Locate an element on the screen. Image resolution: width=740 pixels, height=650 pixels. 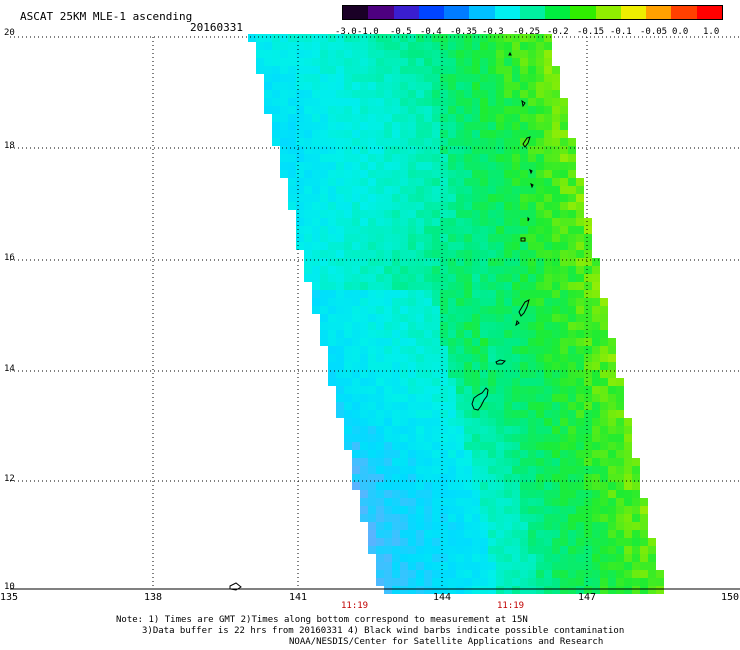
saipan-outline is located at coordinates (524, 308).